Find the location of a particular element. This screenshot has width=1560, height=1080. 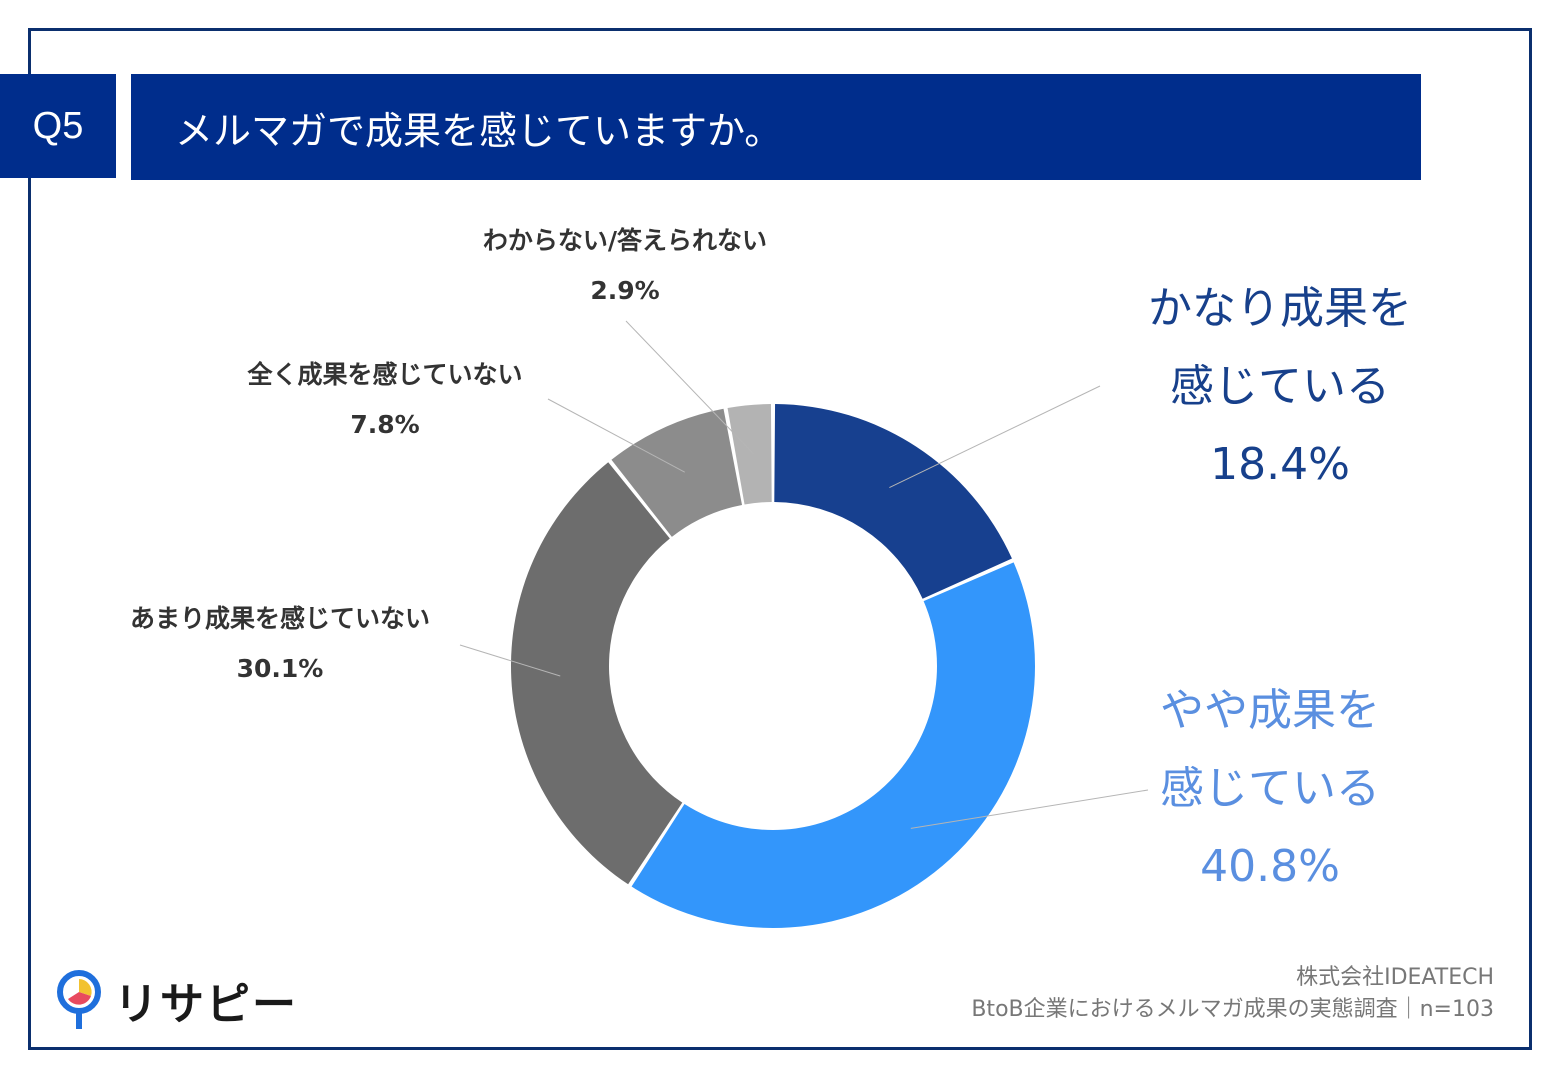

risapi-logo-icon is located at coordinates (79, 999).